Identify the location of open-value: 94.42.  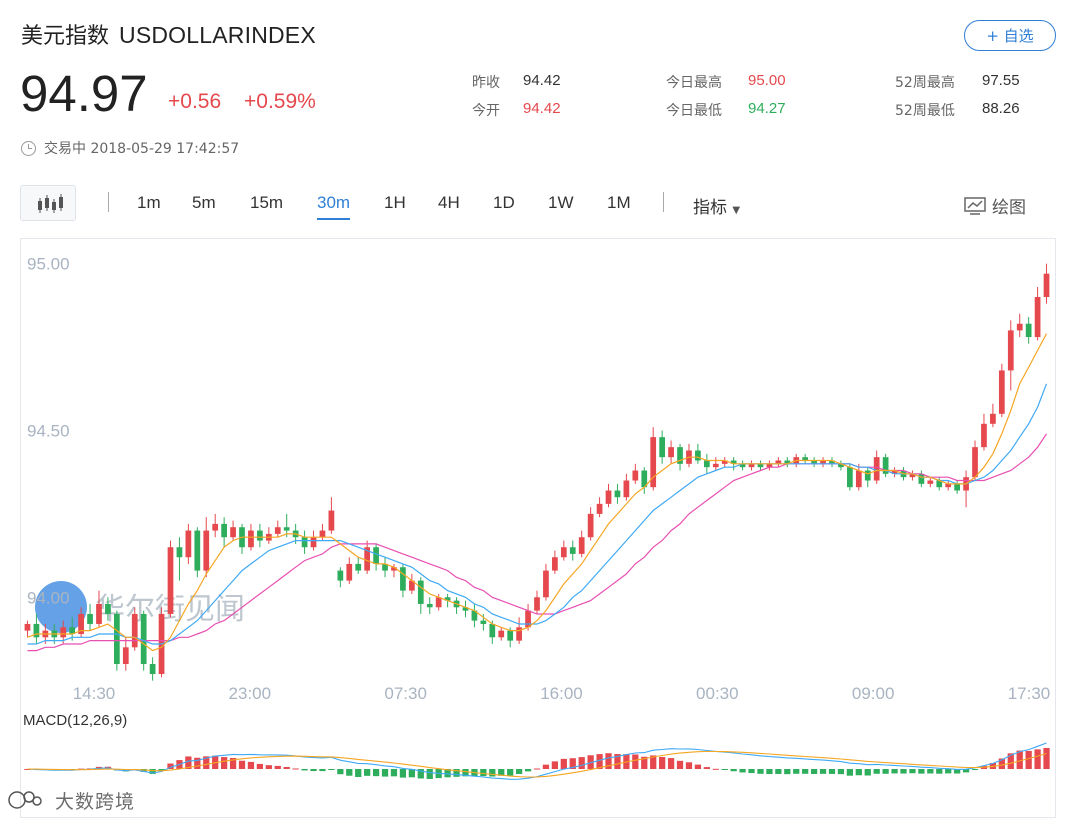
(542, 108).